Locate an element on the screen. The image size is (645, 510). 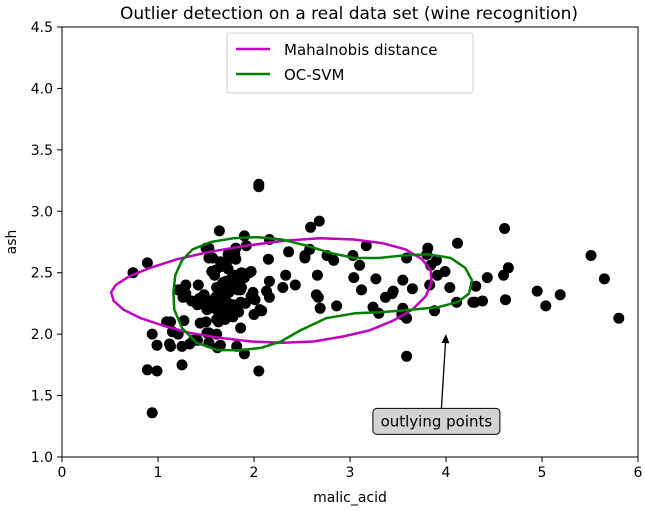
series-curves is located at coordinates (291, 293).